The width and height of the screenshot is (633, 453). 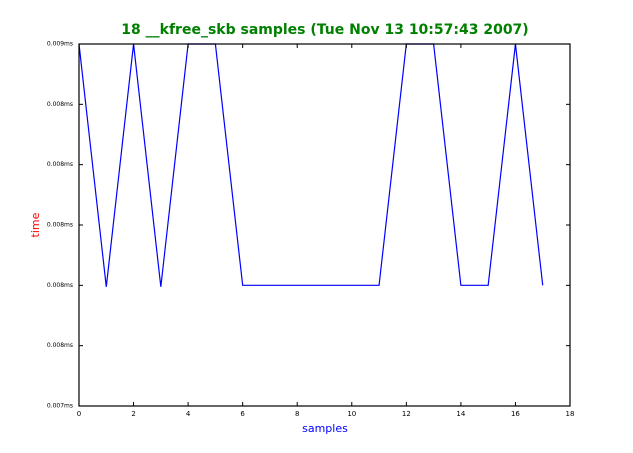 I want to click on x-tick-label: 16, so click(x=515, y=414).